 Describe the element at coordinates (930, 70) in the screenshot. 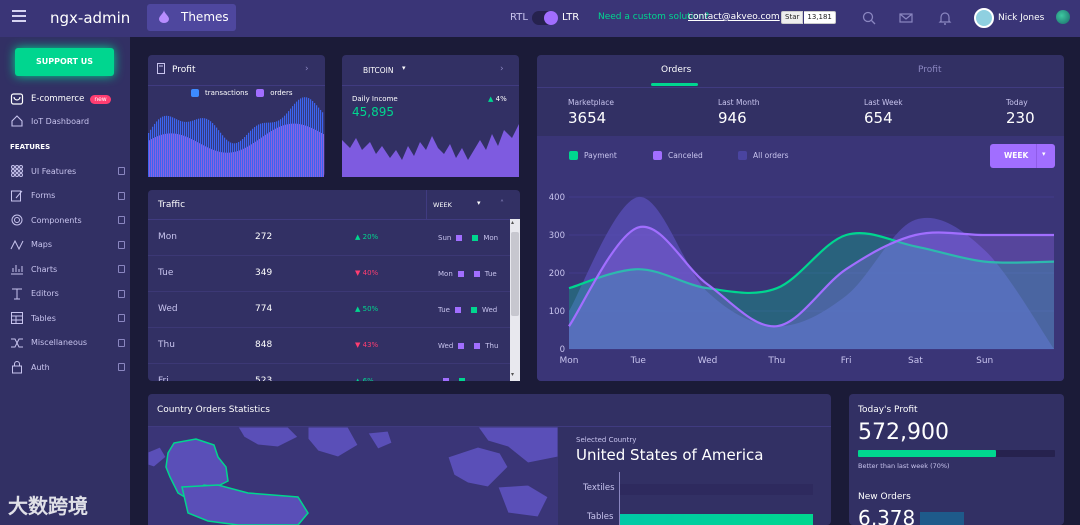

I see `tab-profit: Profit` at that location.